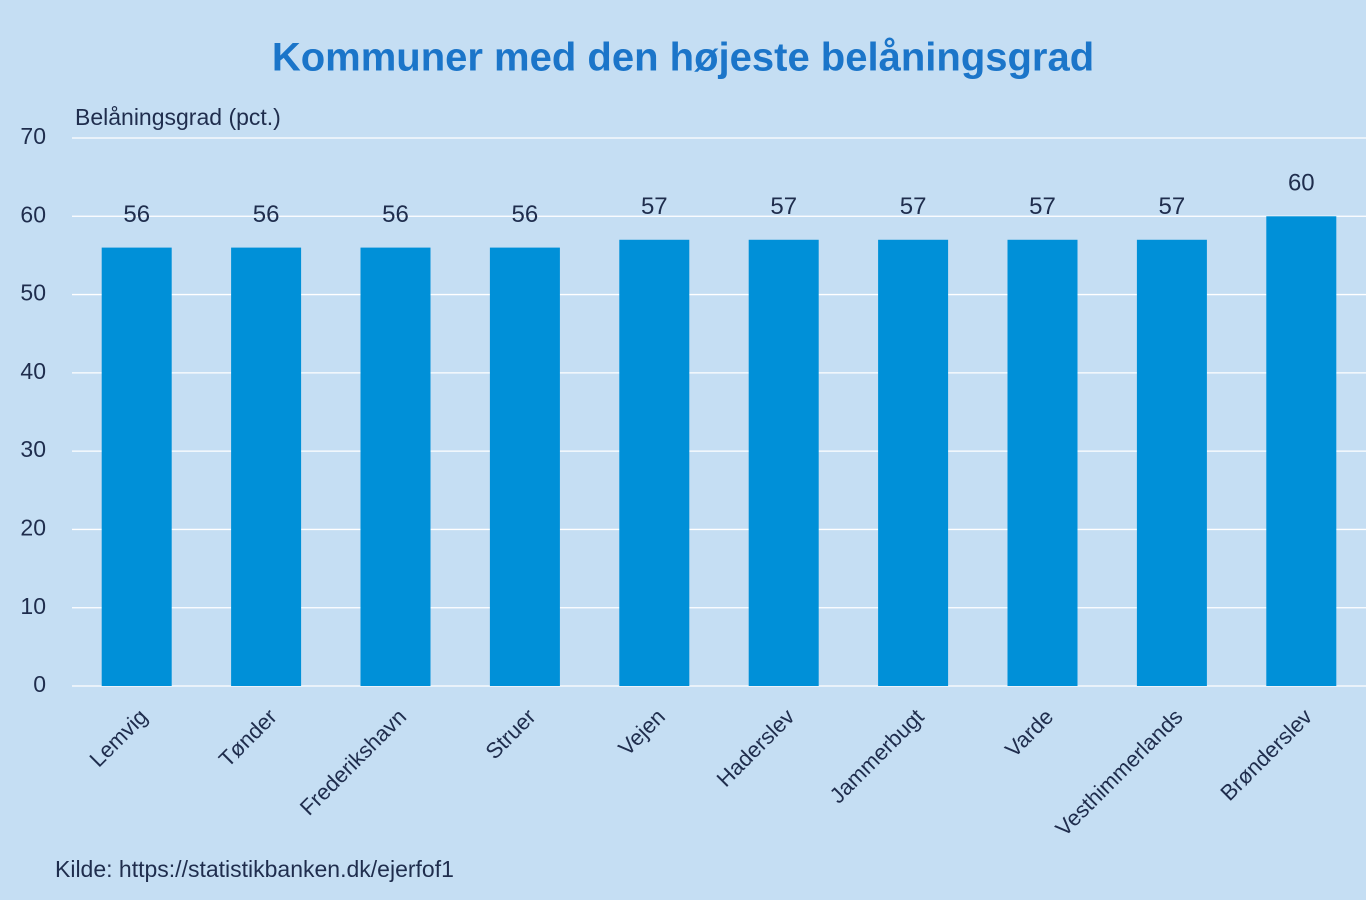  Describe the element at coordinates (178, 117) in the screenshot. I see `y-axis-label: Belåningsgrad (pct.)` at that location.